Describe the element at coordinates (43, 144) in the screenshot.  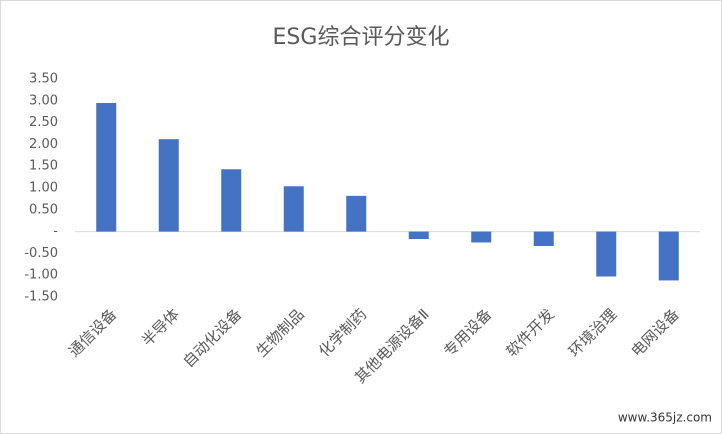
I see `y-tick-label: 2.00` at that location.